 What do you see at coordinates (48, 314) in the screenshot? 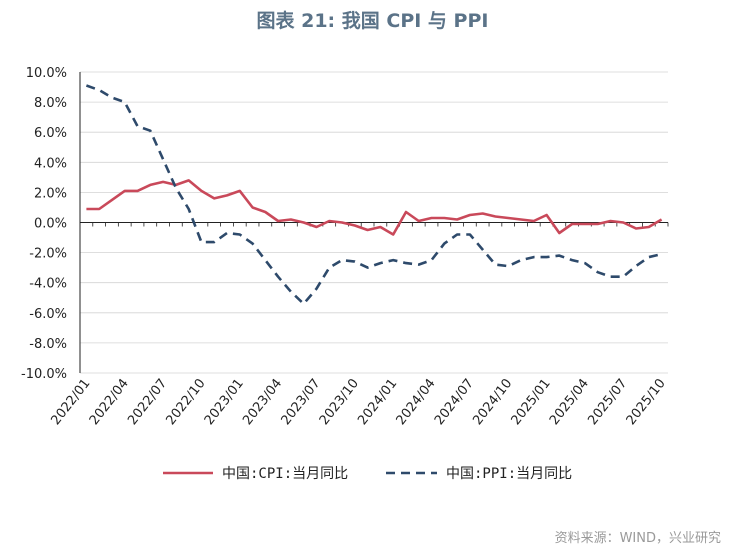
I see `y-tick-label: -6.0%` at bounding box center [48, 314].